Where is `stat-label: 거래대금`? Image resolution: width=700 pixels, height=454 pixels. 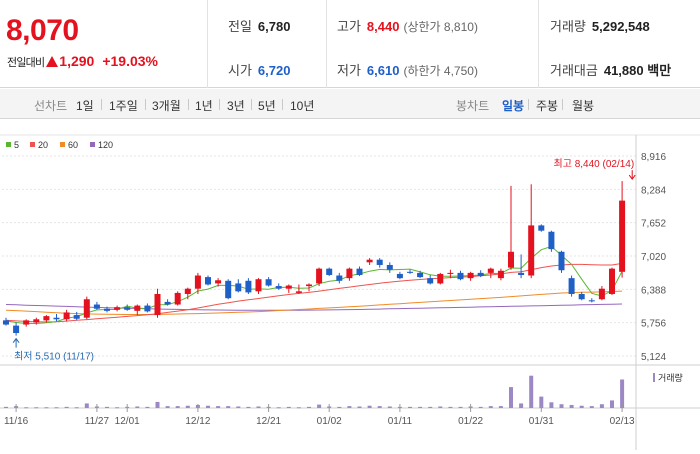
stat-label: 거래대금 is located at coordinates (574, 70).